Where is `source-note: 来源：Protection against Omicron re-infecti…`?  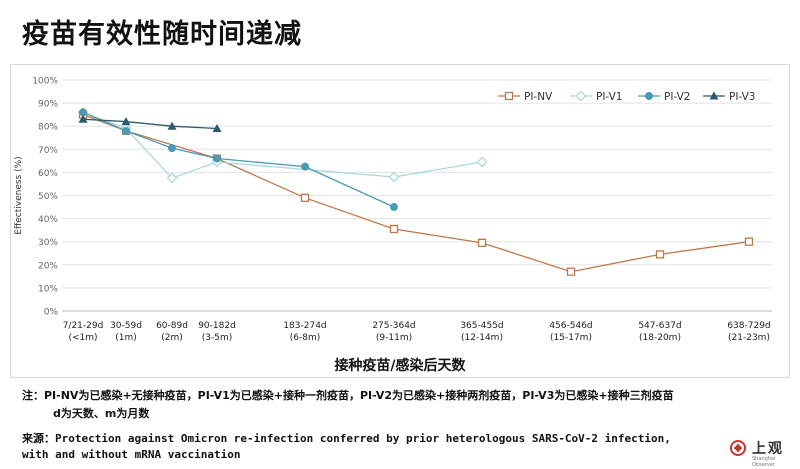
source-note: 来源：Protection against Omicron re-infecti… is located at coordinates (346, 447).